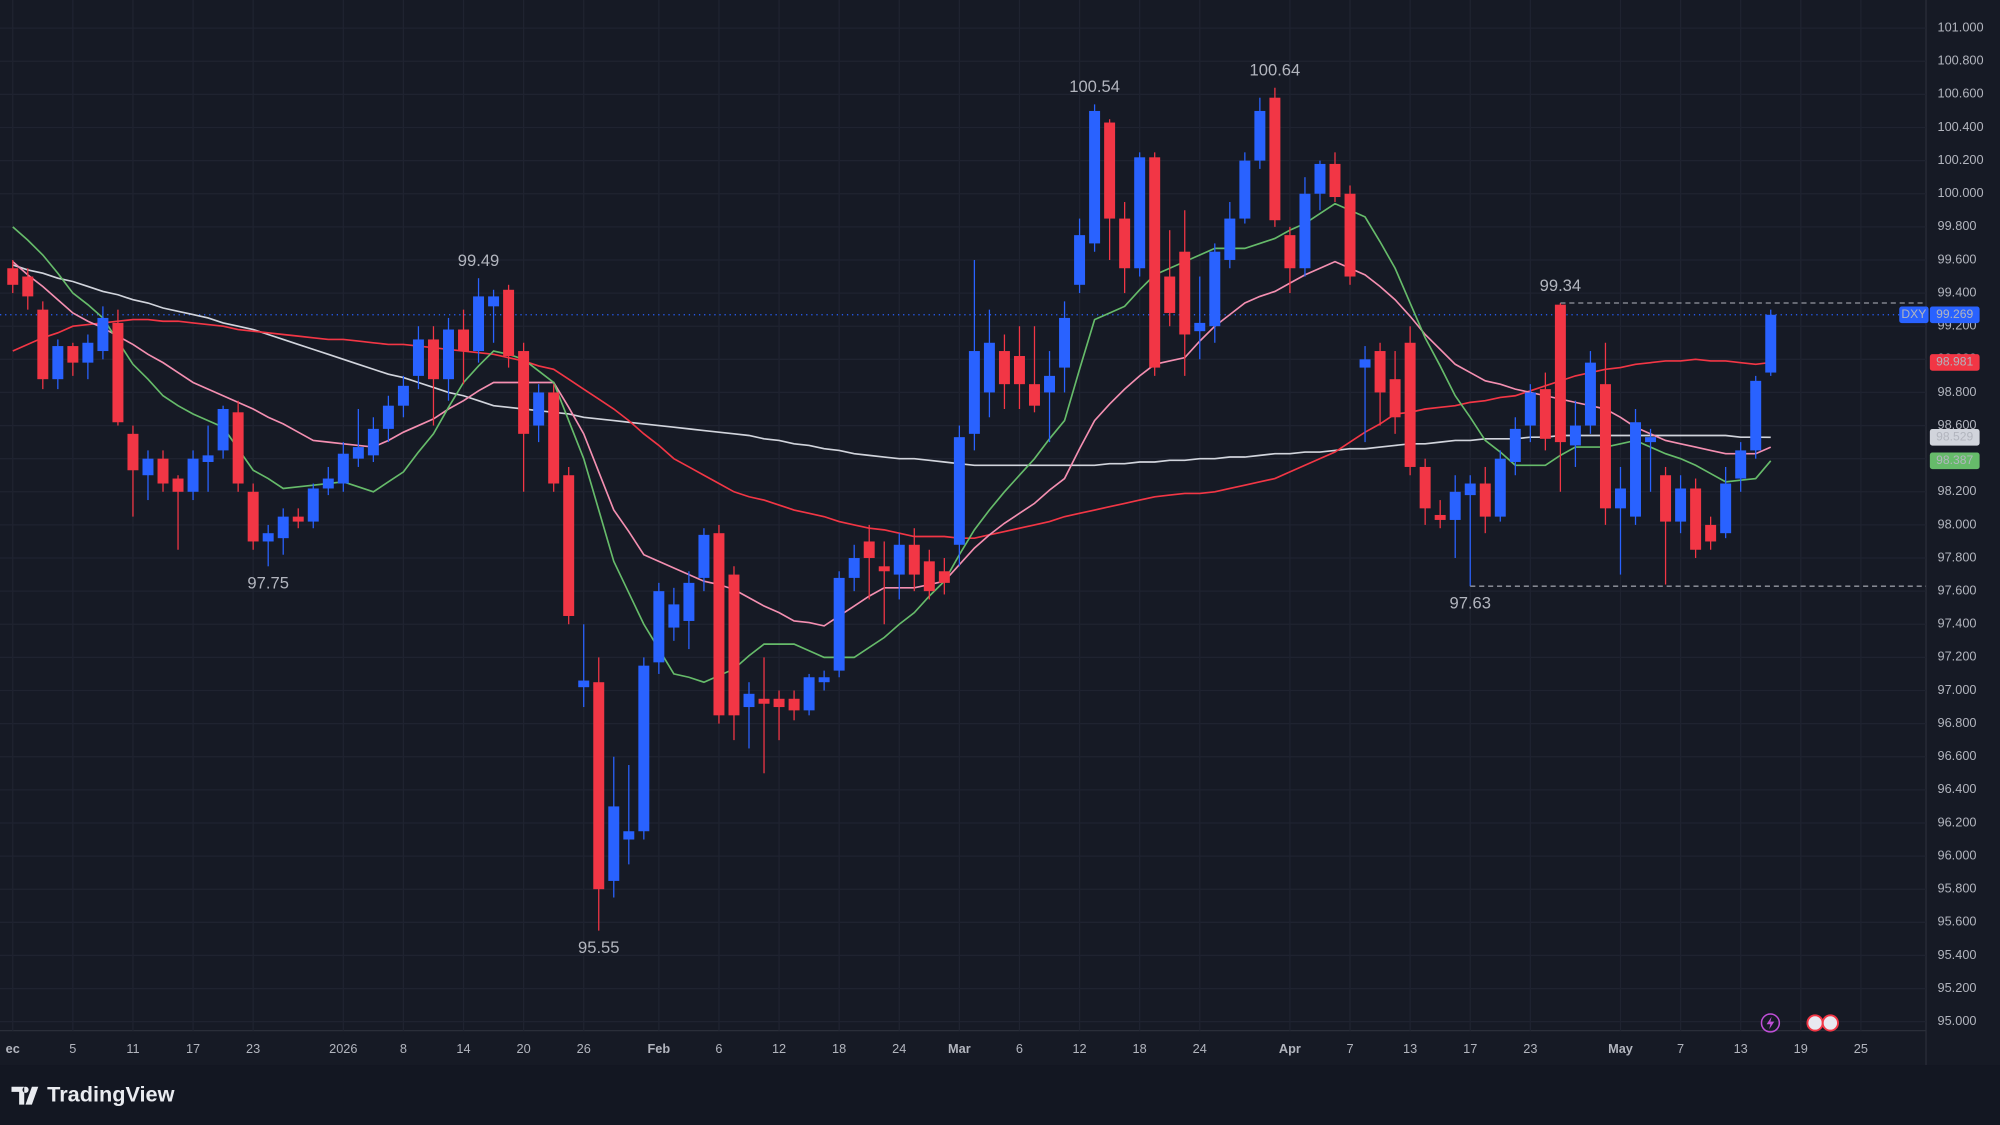  I want to click on ma-price-tag-text: 98.387, so click(1954, 460).